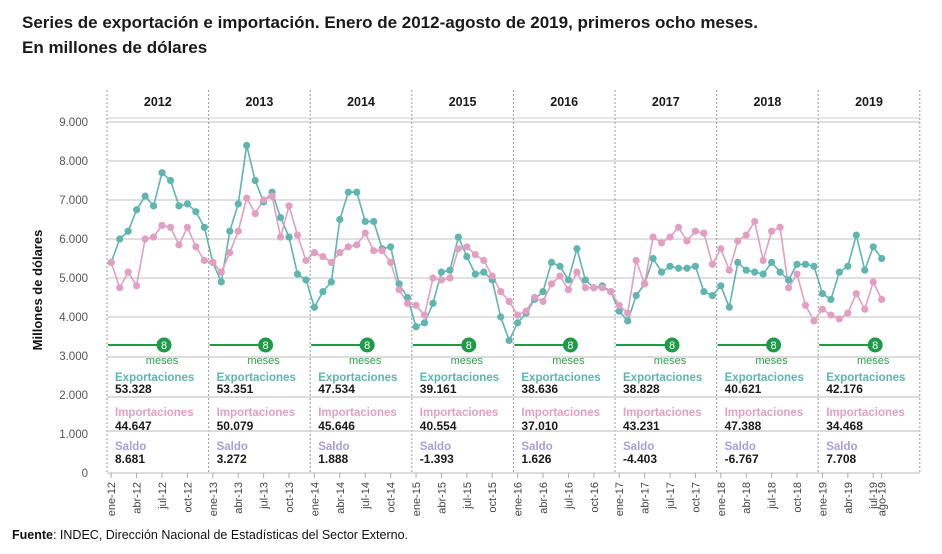 The image size is (942, 554). What do you see at coordinates (468, 496) in the screenshot?
I see `x-tick-label: jul-15` at bounding box center [468, 496].